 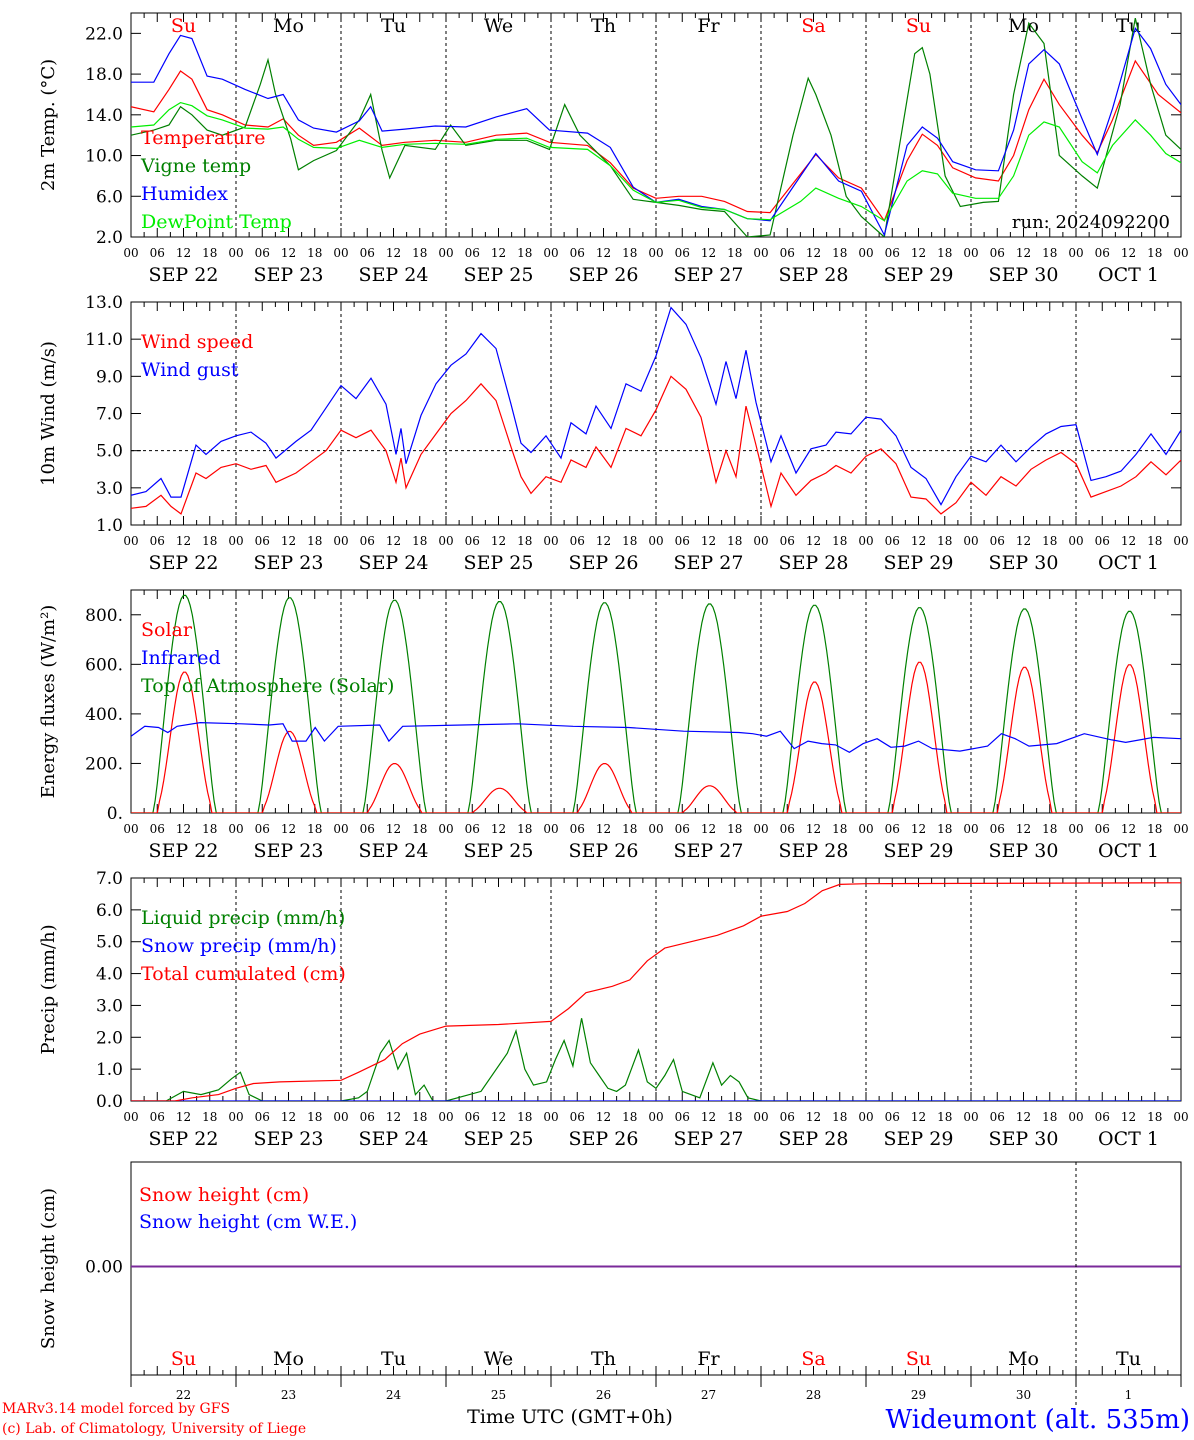 I want to click on y-tick-label: 6.0, so click(x=109, y=197).